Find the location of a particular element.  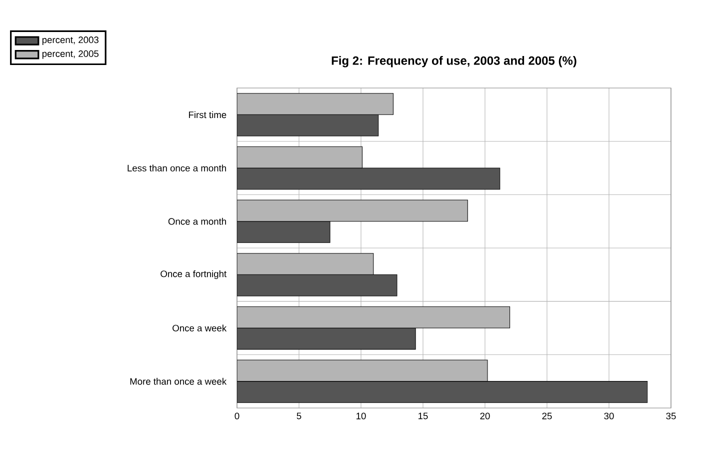

x-tick-label: 15 is located at coordinates (423, 416).